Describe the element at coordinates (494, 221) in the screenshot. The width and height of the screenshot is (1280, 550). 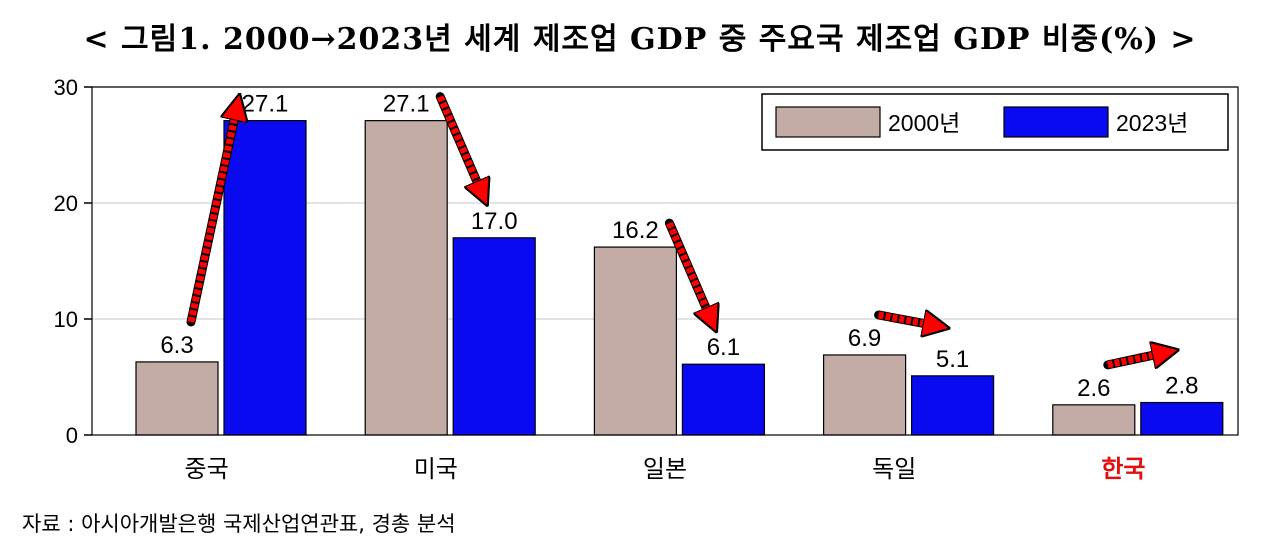
I see `data-label: 17.0` at that location.